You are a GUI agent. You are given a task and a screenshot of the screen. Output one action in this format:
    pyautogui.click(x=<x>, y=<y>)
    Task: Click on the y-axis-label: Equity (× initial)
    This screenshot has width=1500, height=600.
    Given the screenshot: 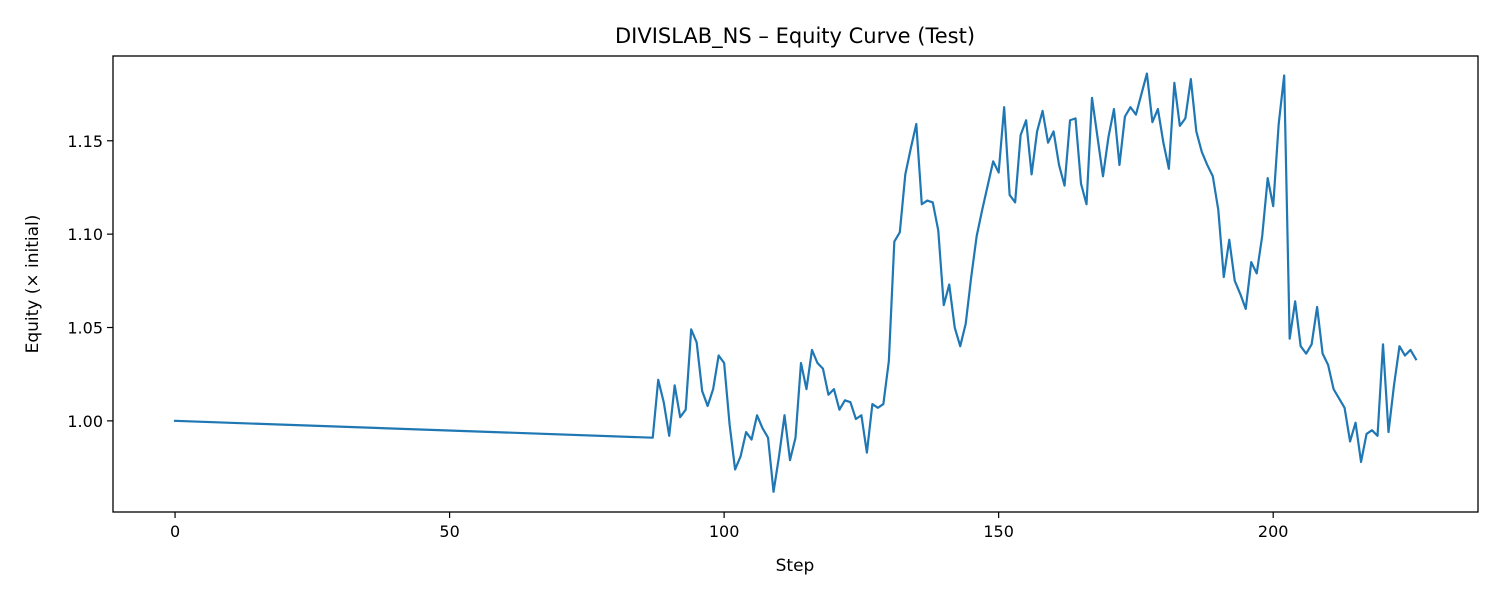 What is the action you would take?
    pyautogui.click(x=33, y=284)
    